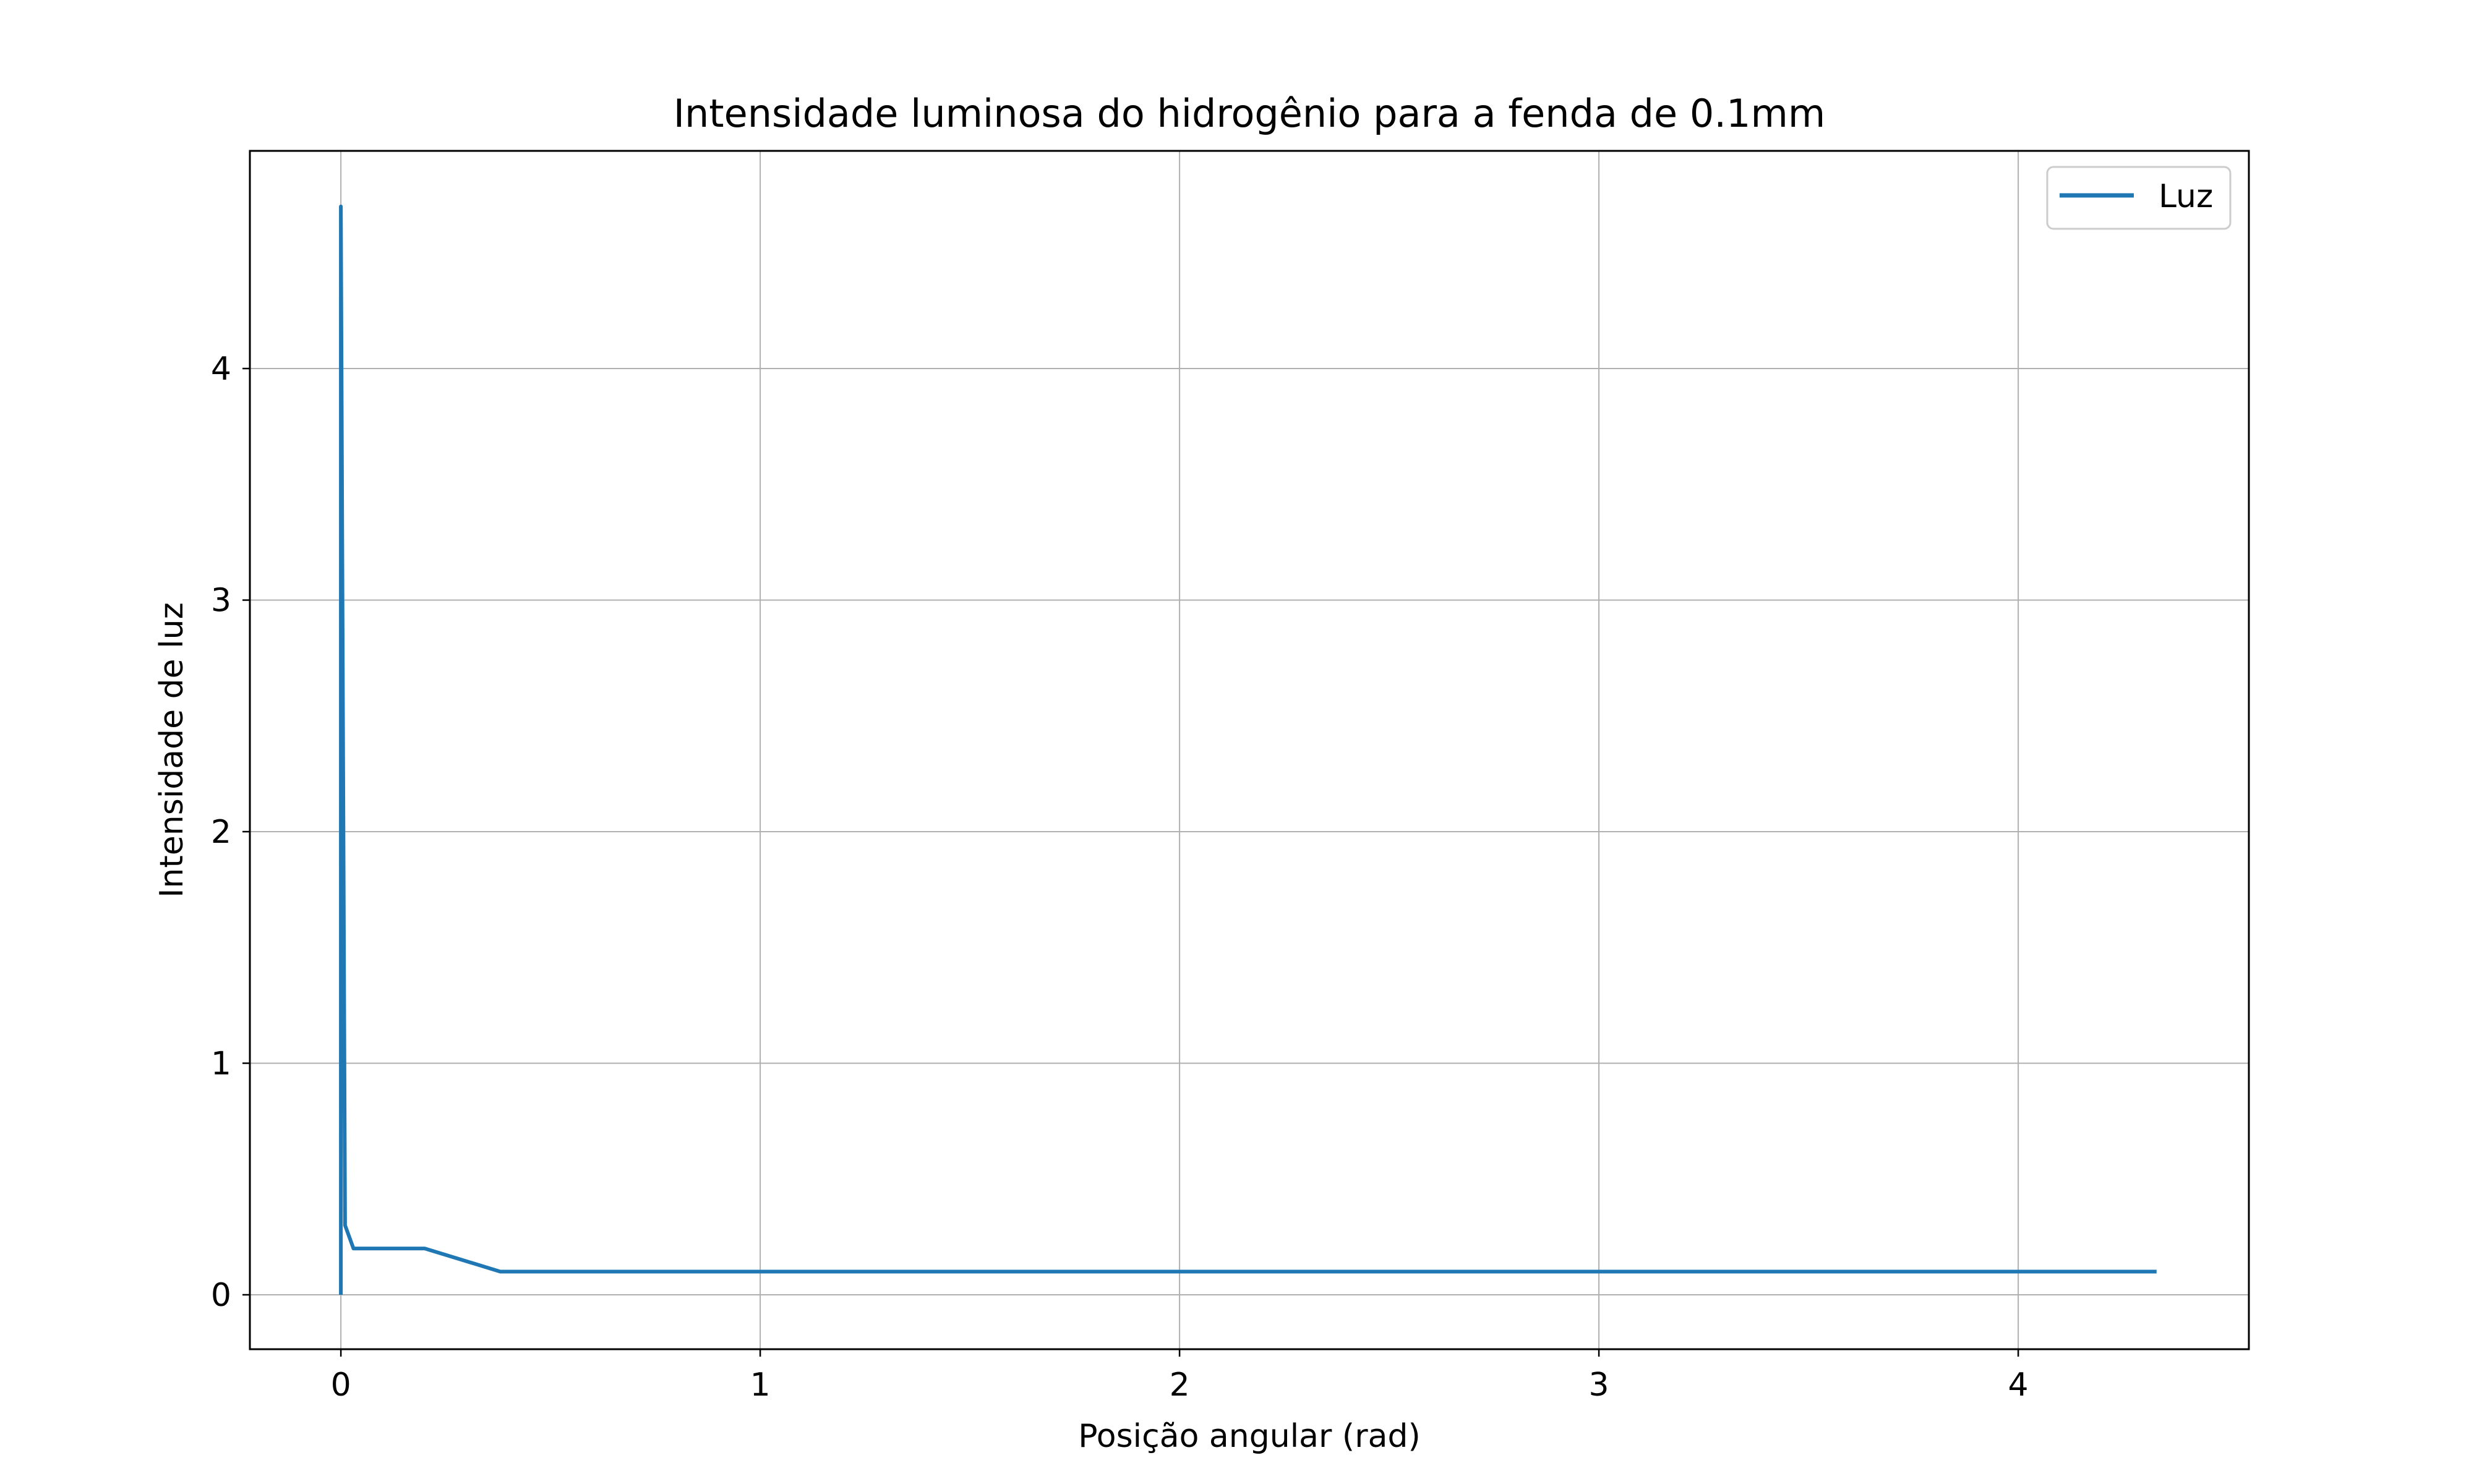 The height and width of the screenshot is (1484, 2474). I want to click on x-tick-label: 4, so click(2019, 1385).